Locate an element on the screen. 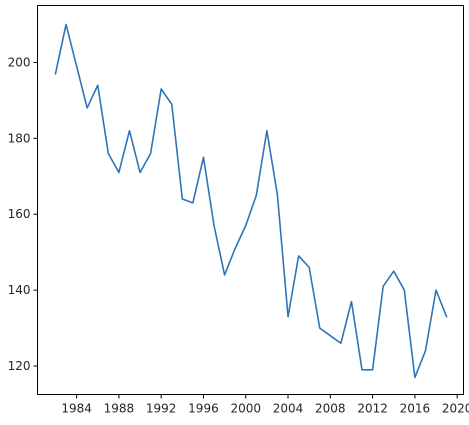  x-tick-label: 1984 is located at coordinates (76, 409).